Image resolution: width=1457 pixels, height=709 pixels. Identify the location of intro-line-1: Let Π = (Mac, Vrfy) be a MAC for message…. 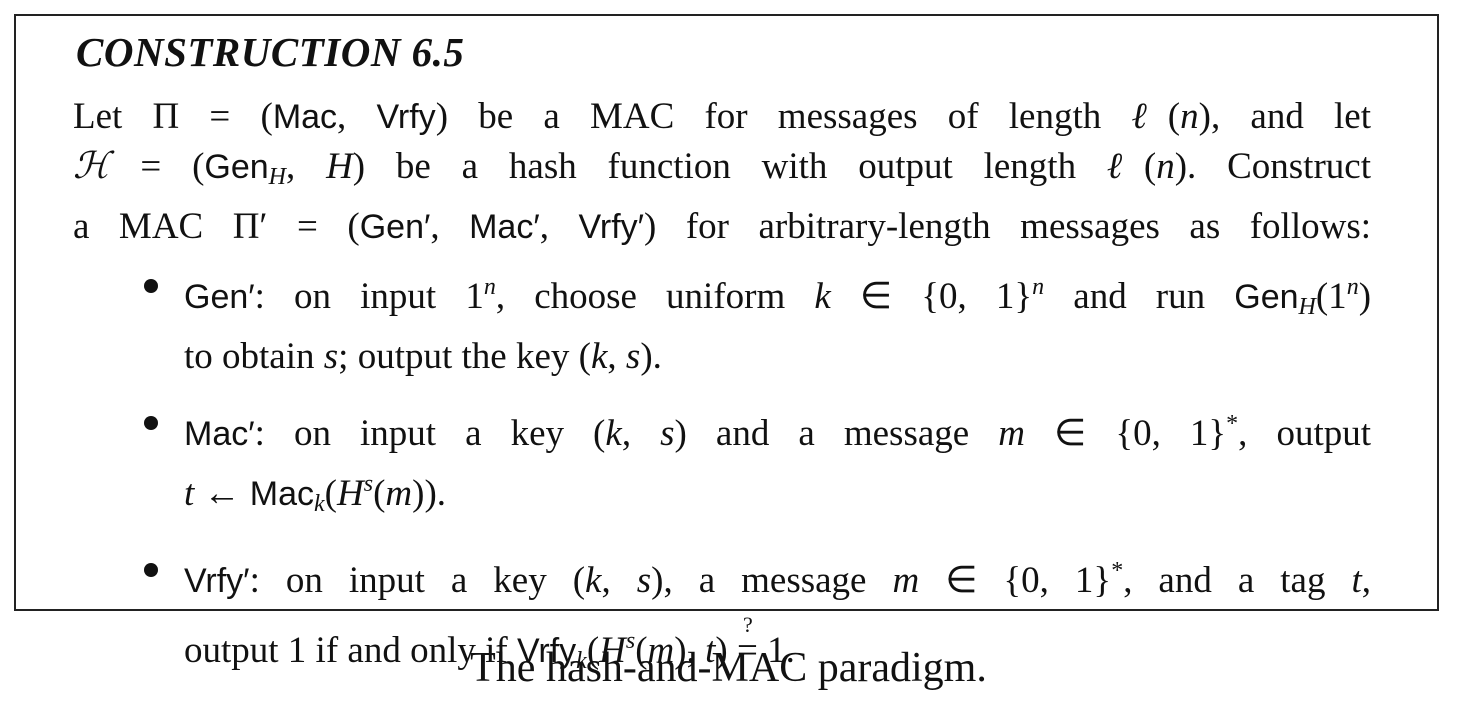
(722, 116).